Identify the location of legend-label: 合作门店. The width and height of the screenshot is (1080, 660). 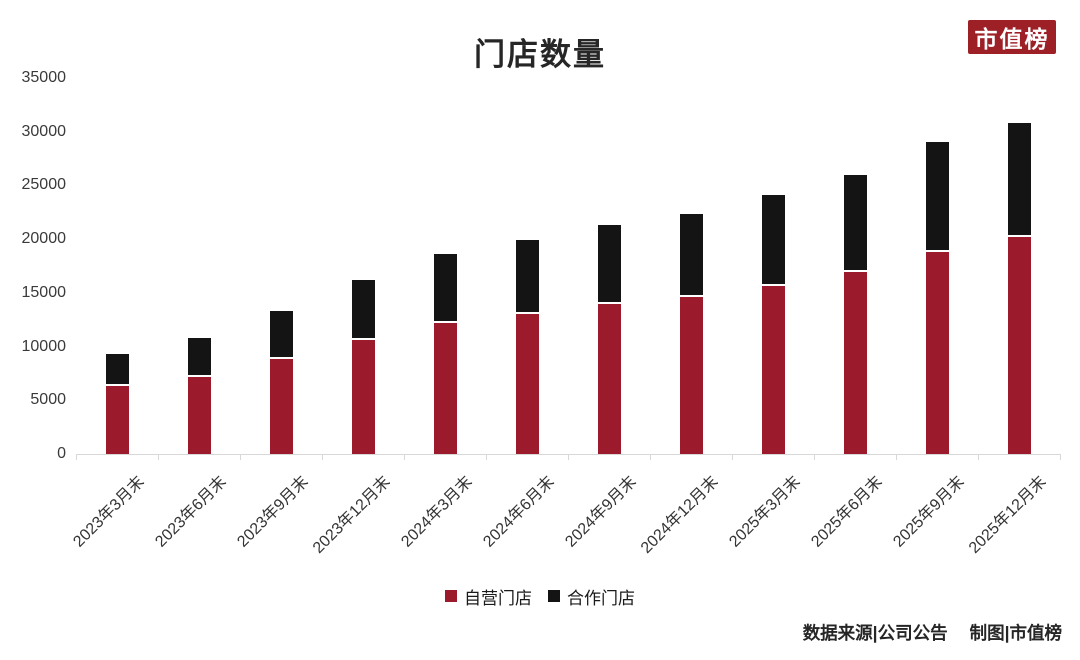
(601, 598).